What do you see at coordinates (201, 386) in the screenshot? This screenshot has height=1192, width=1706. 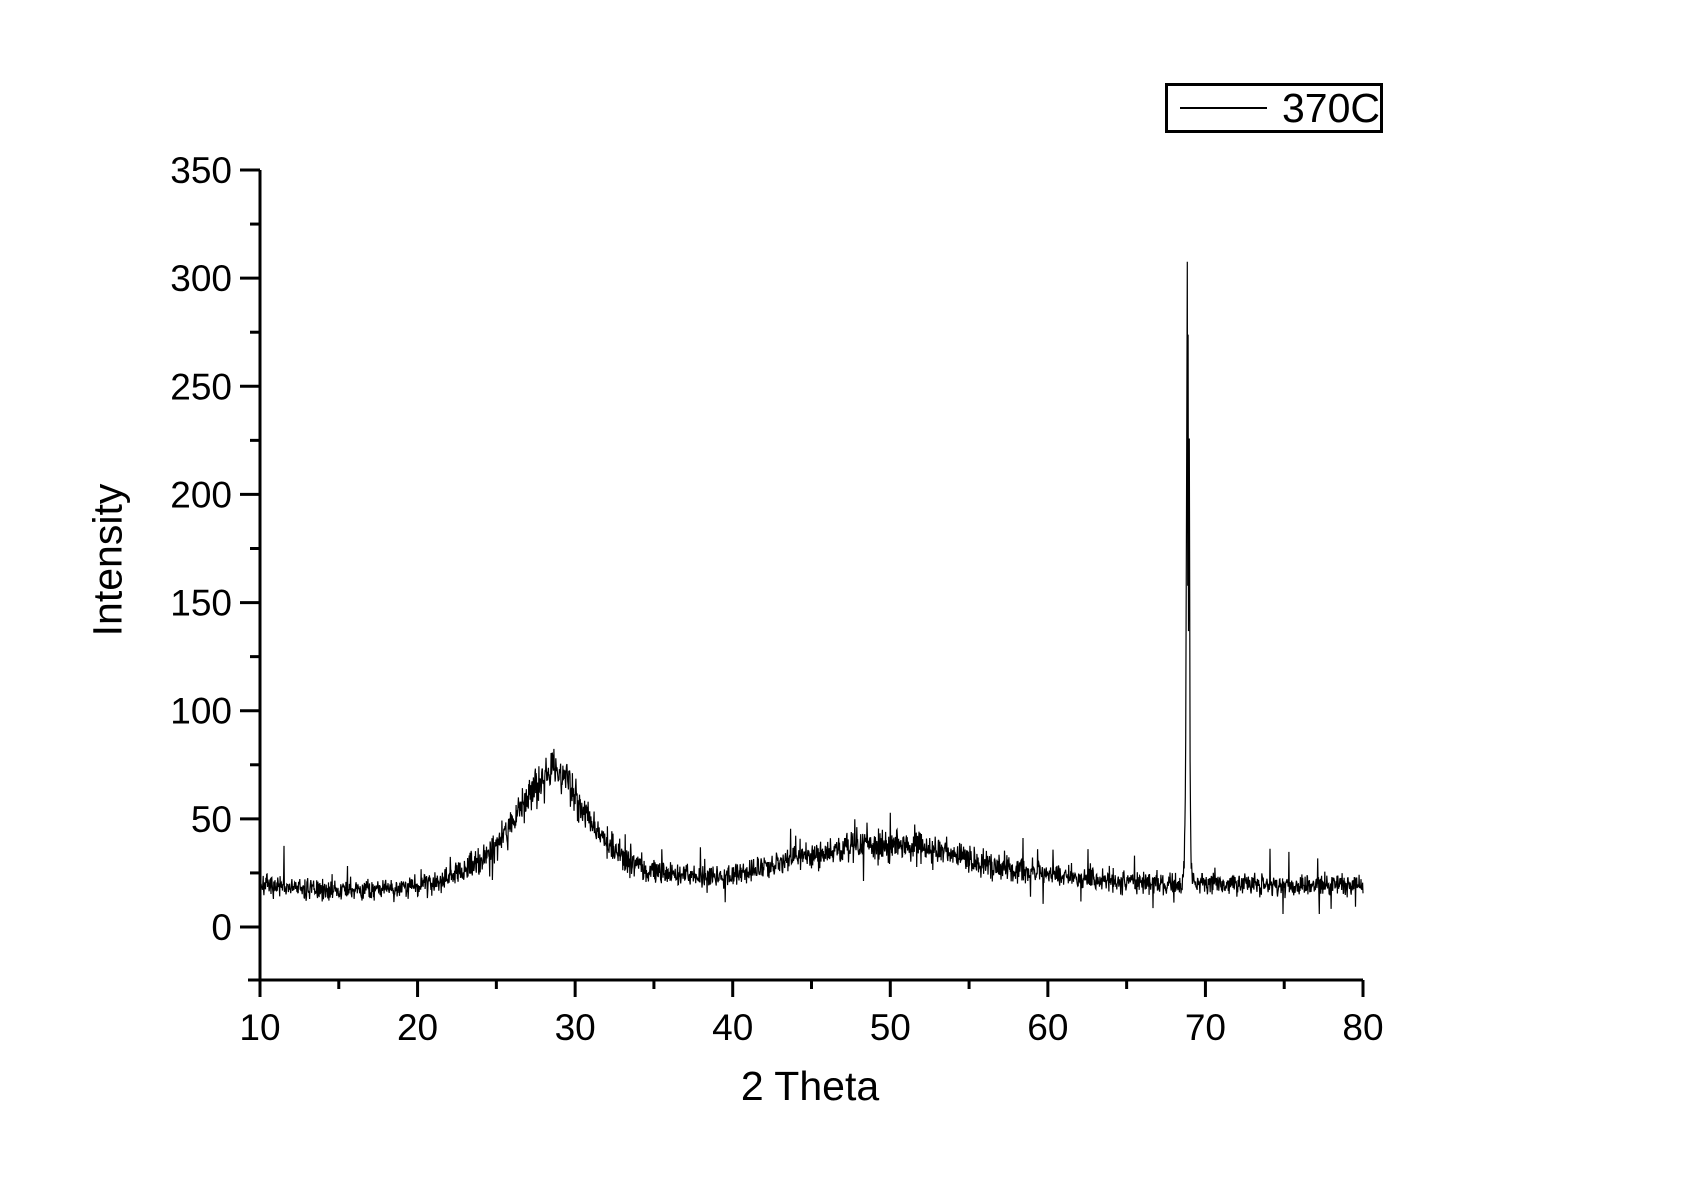 I see `y-tick-label: 250` at bounding box center [201, 386].